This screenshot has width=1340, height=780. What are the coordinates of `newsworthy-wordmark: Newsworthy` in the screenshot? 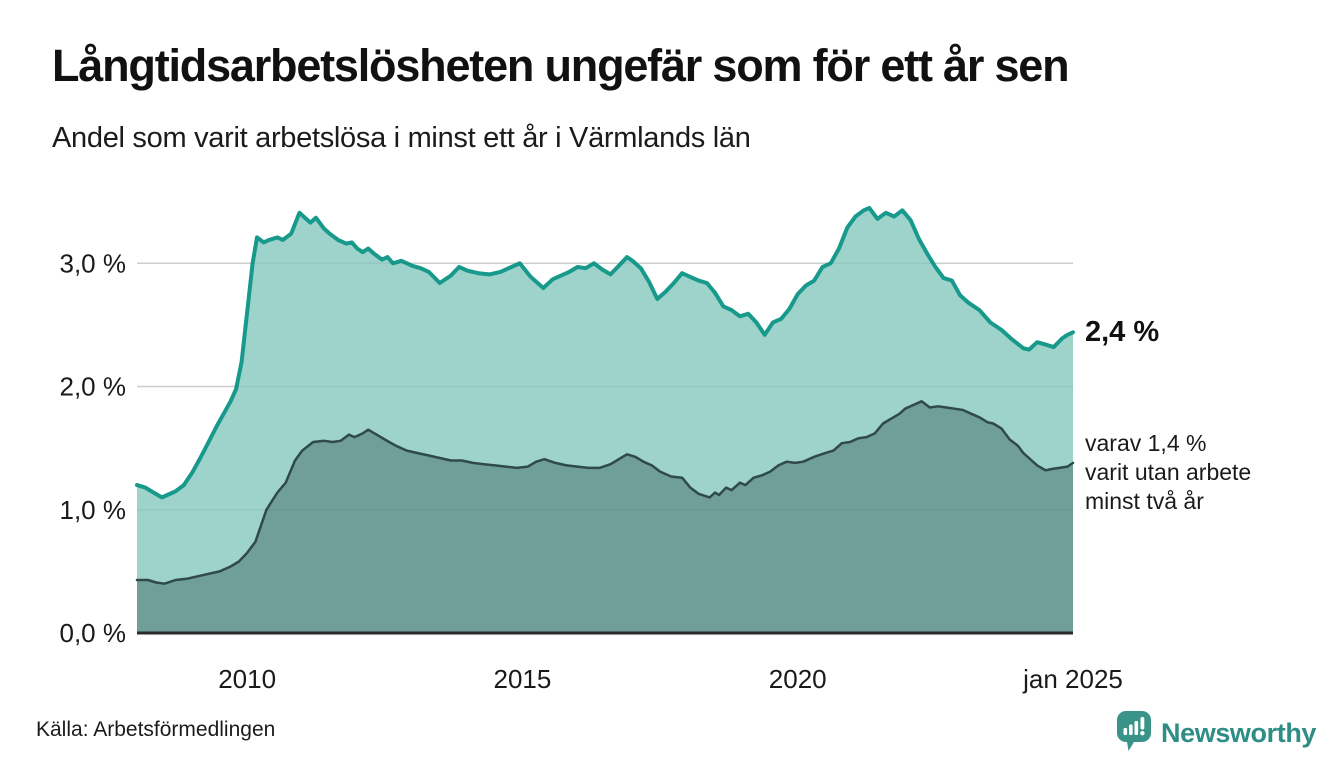 It's located at (1239, 732).